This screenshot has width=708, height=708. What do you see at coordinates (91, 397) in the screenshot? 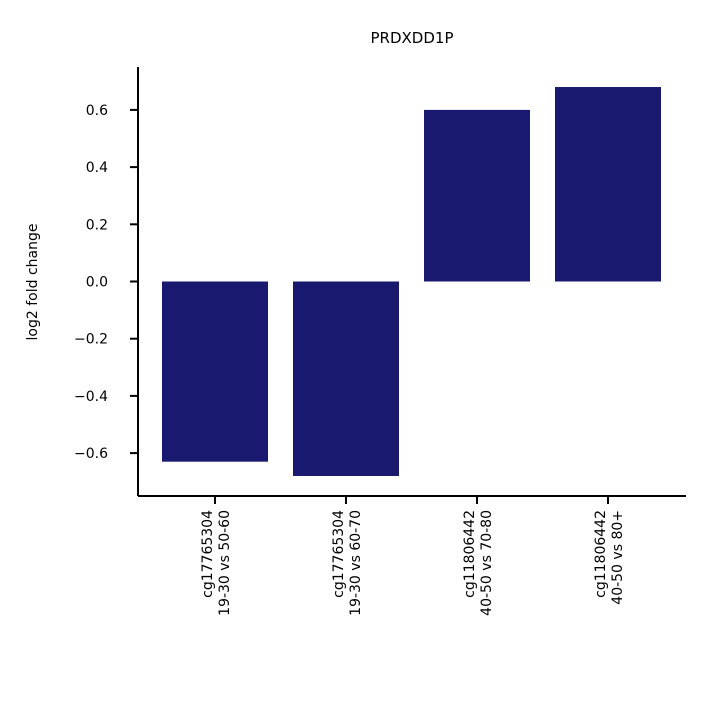
I see `y-tick-label: −0.4` at bounding box center [91, 397].